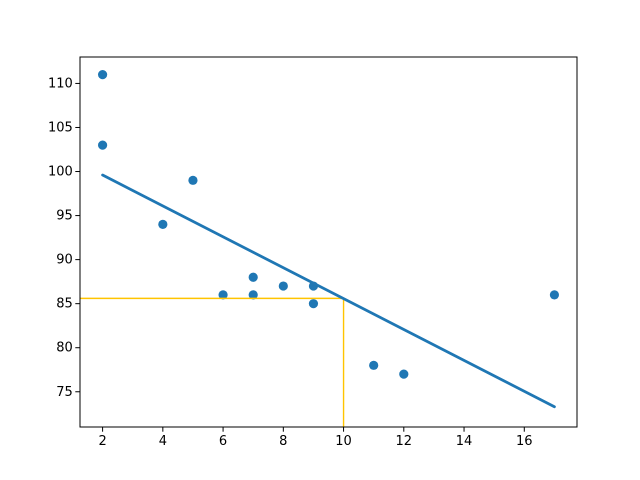 This screenshot has width=640, height=480. Describe the element at coordinates (64, 260) in the screenshot. I see `y-tick-label: 90` at that location.